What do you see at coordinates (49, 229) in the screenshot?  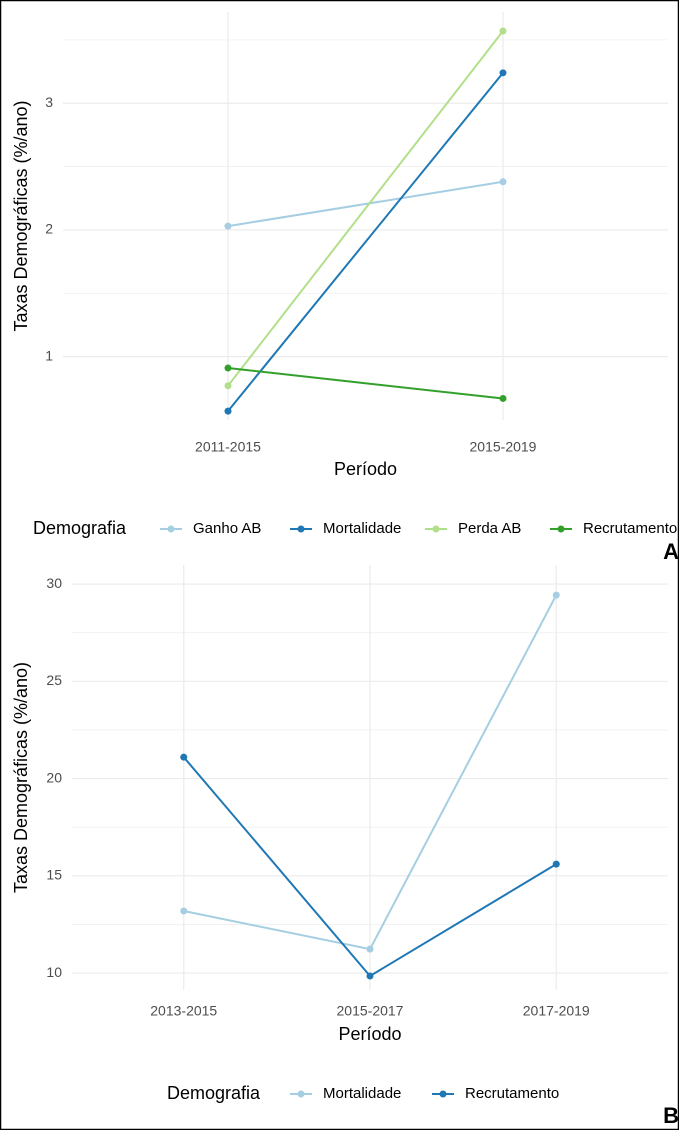 I see `y-tick-label: 2` at bounding box center [49, 229].